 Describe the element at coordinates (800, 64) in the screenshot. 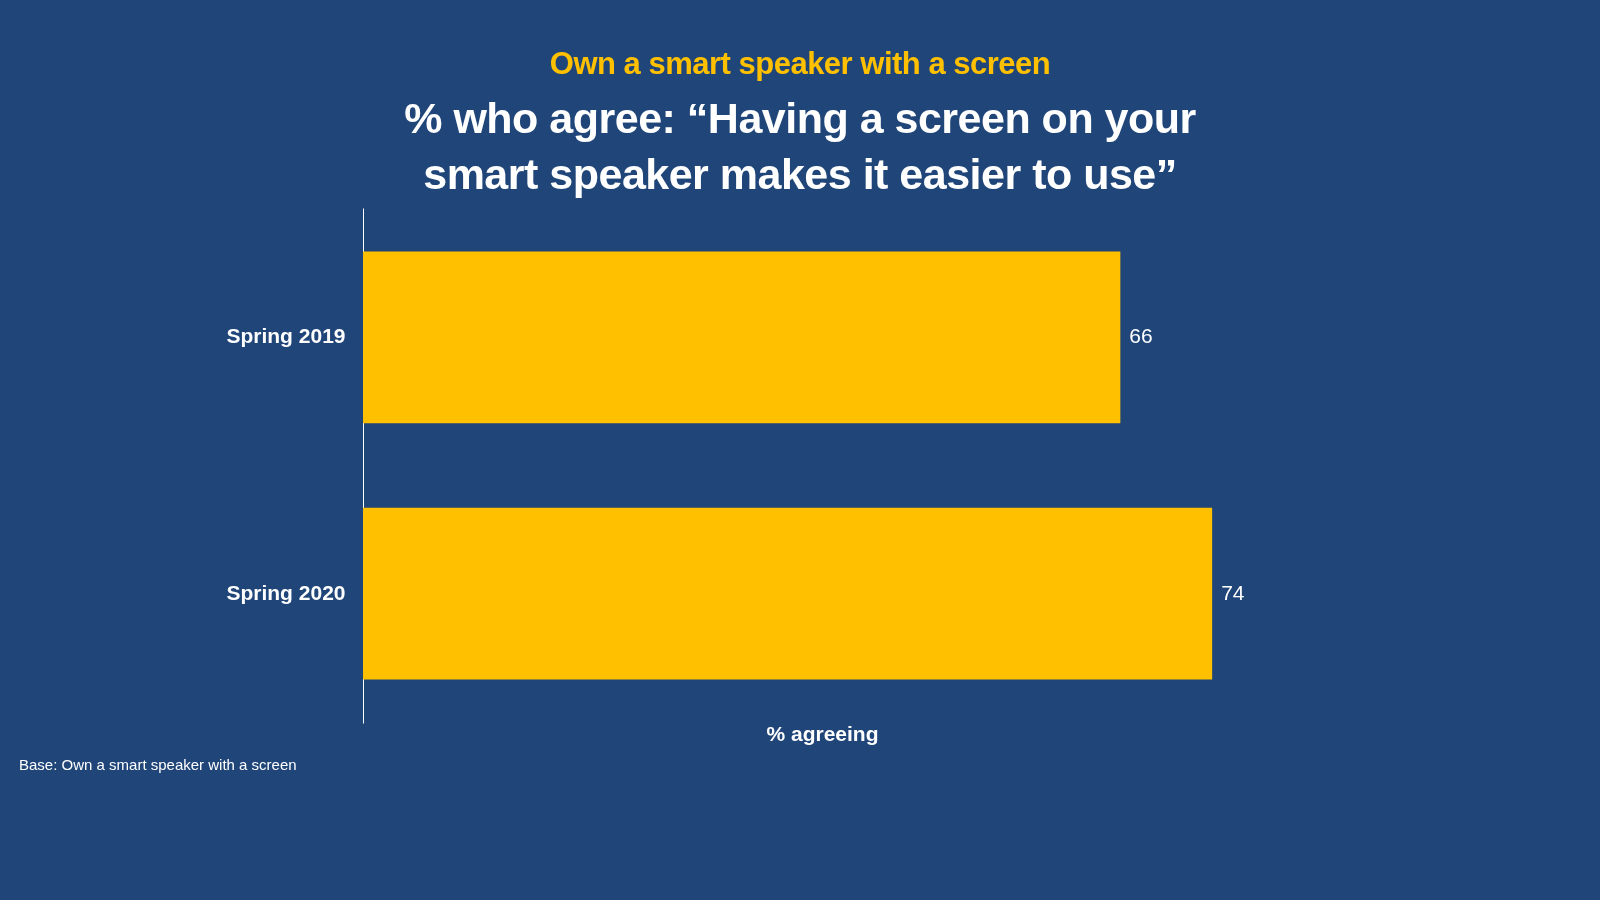

I see `chart-title: Own a smart speaker with a screen` at that location.